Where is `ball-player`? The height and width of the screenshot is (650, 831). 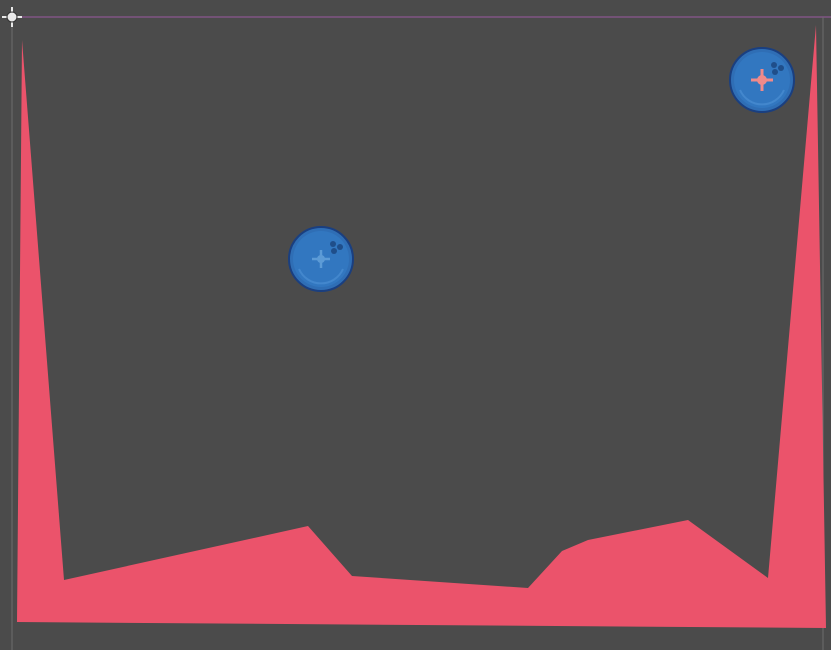
ball-player is located at coordinates (762, 80).